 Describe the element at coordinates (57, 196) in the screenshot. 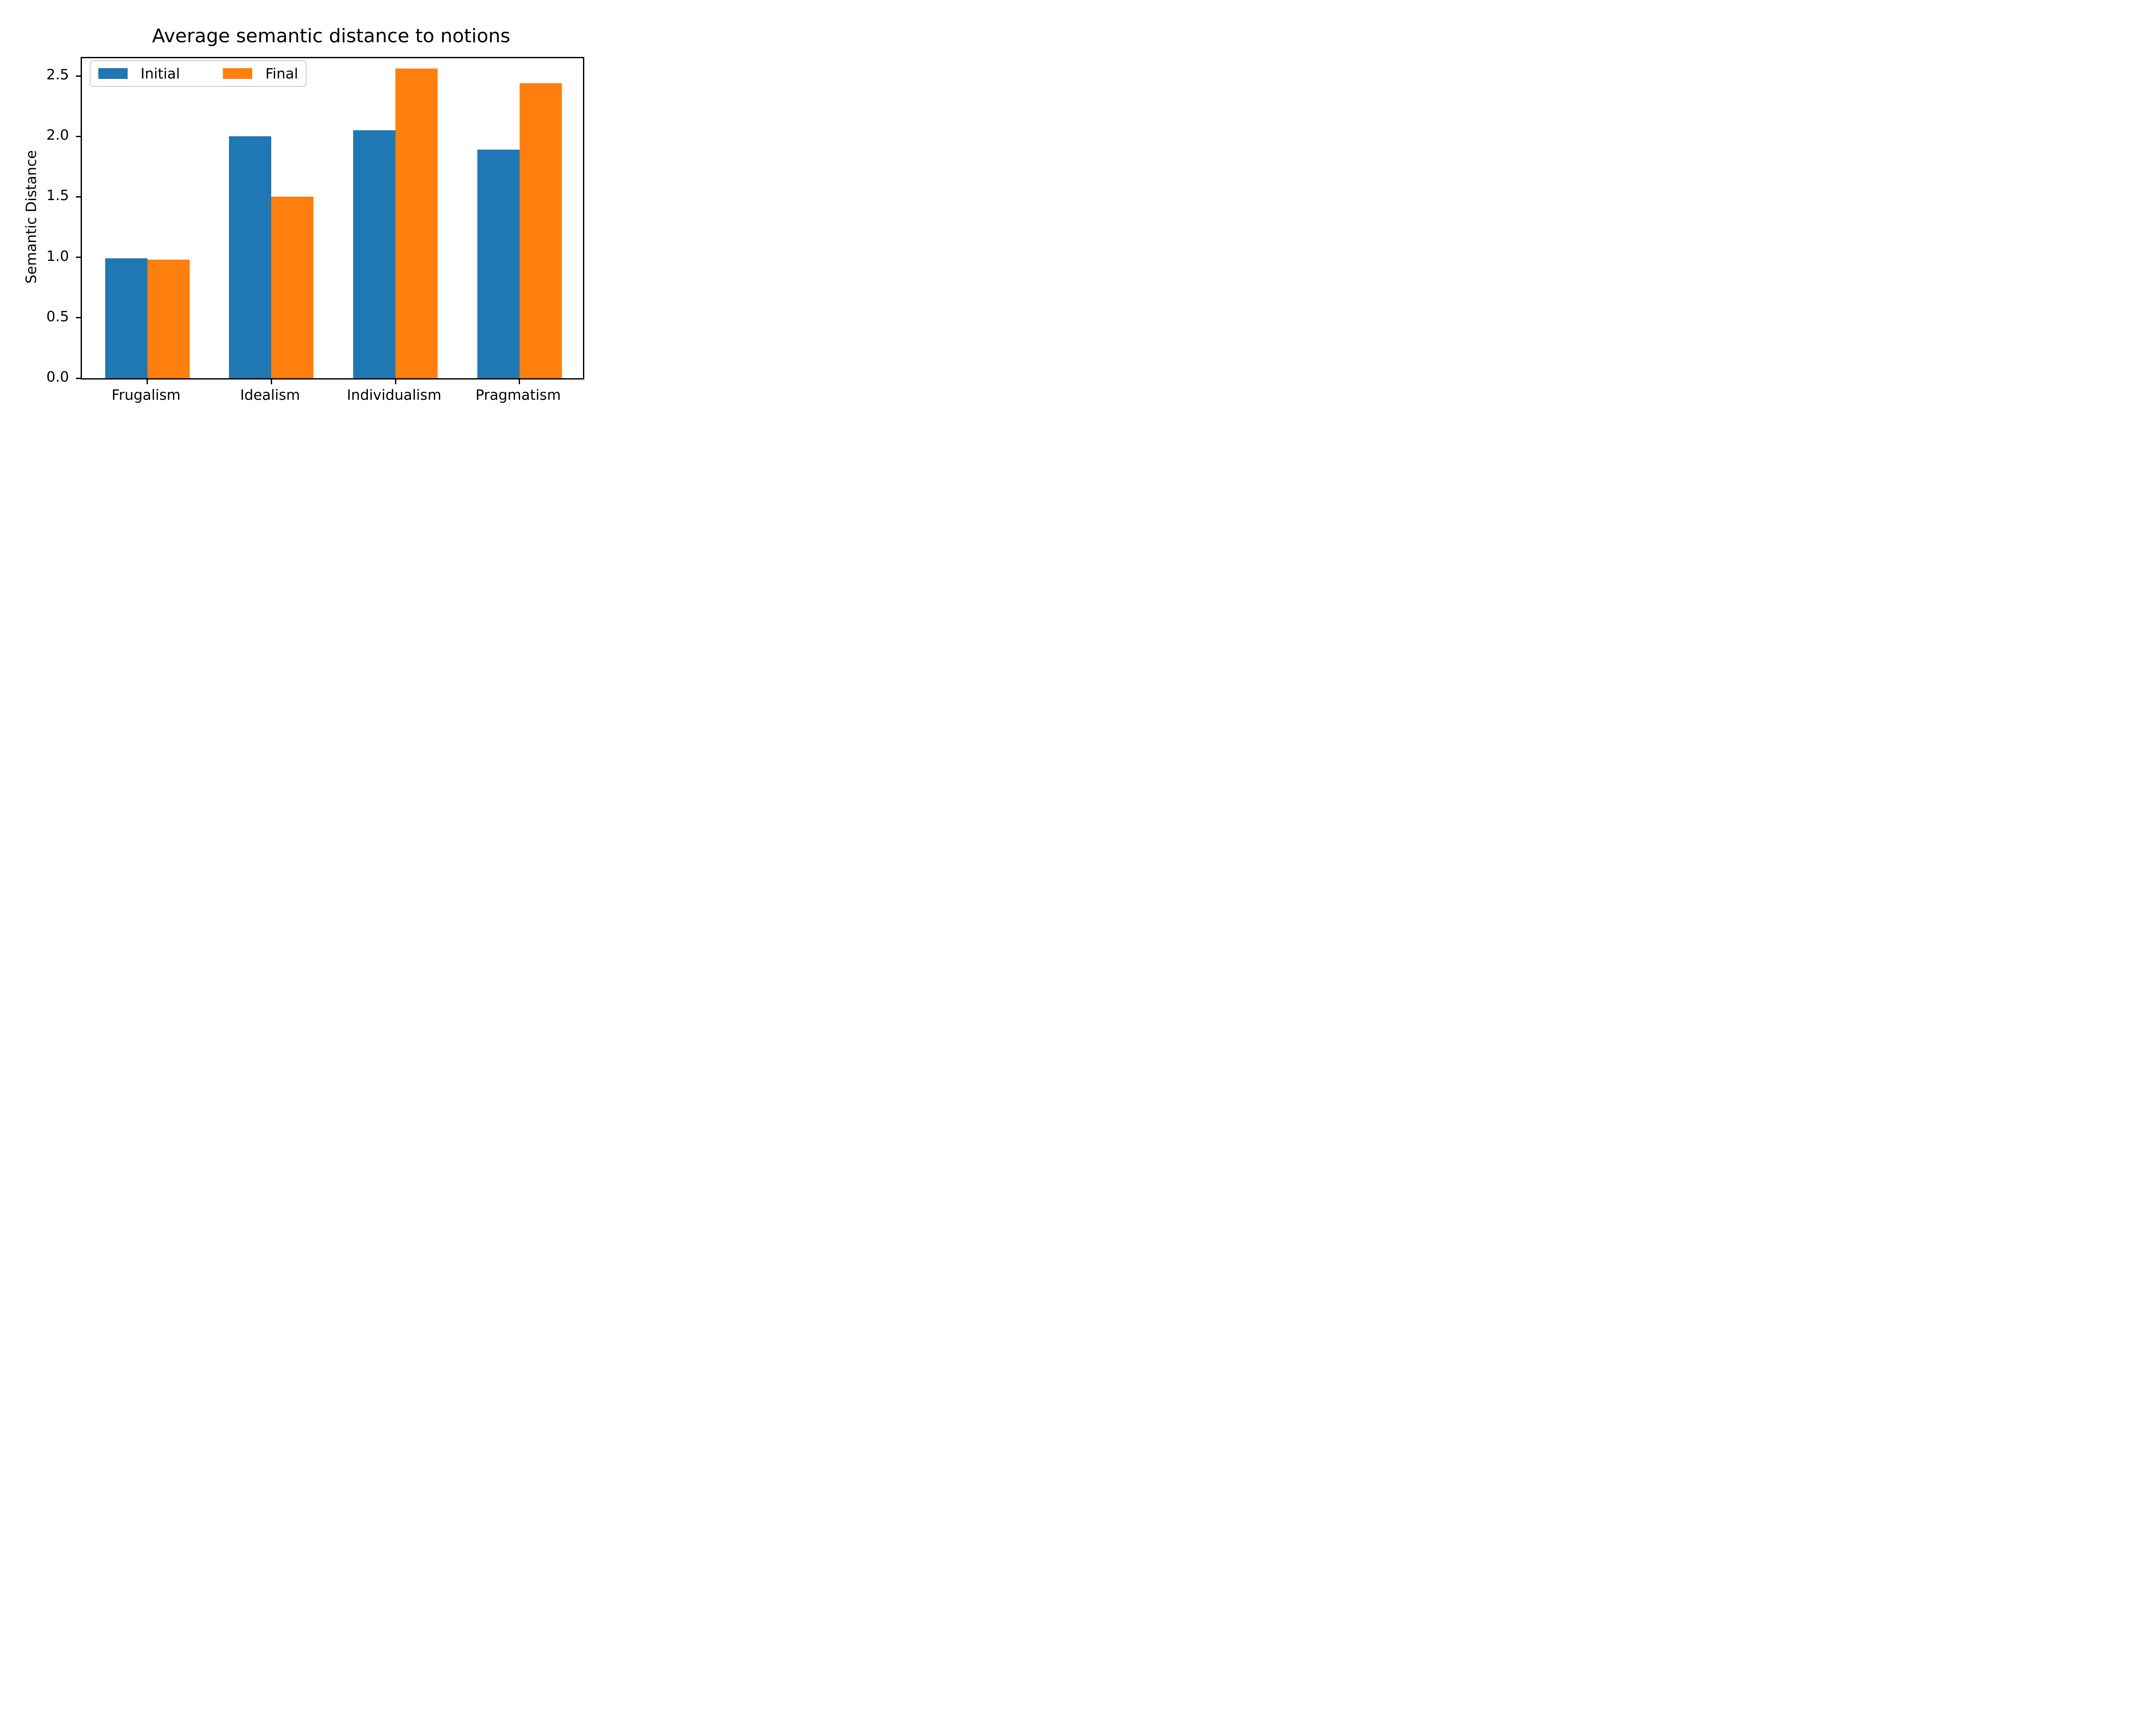

I see `y-tick-label-1.5: 1.5` at that location.